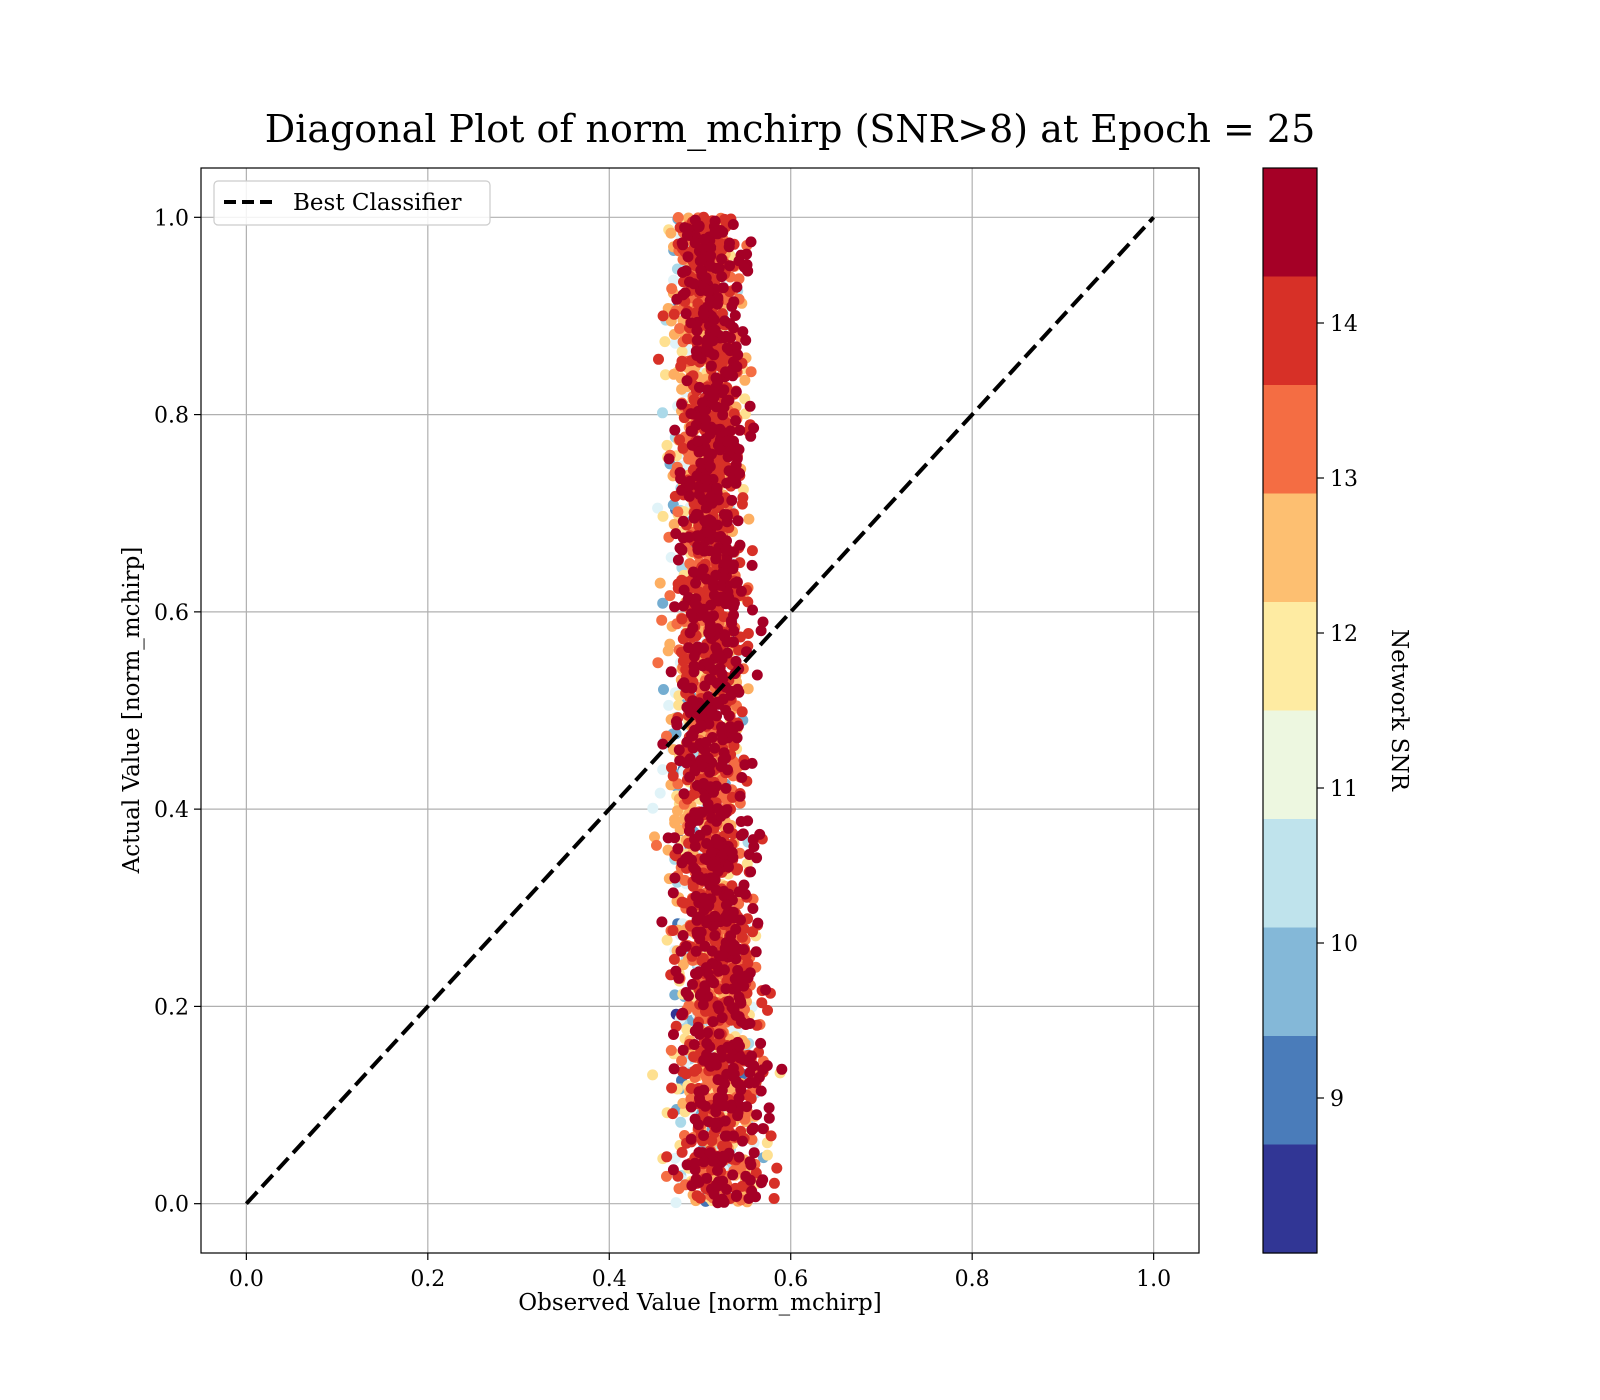  Describe the element at coordinates (1337, 712) in the screenshot. I see `colorbar-ticks: 9 10 11 12 13 14` at that location.